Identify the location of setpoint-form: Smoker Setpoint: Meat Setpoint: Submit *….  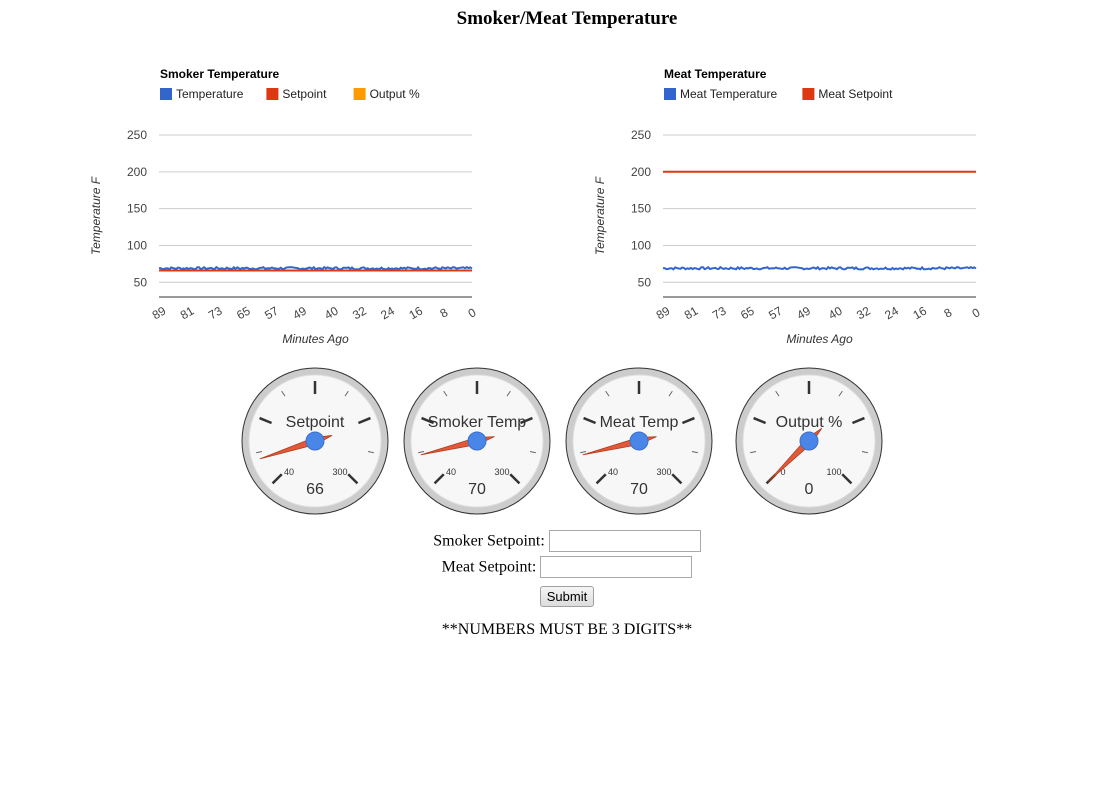
(551, 584).